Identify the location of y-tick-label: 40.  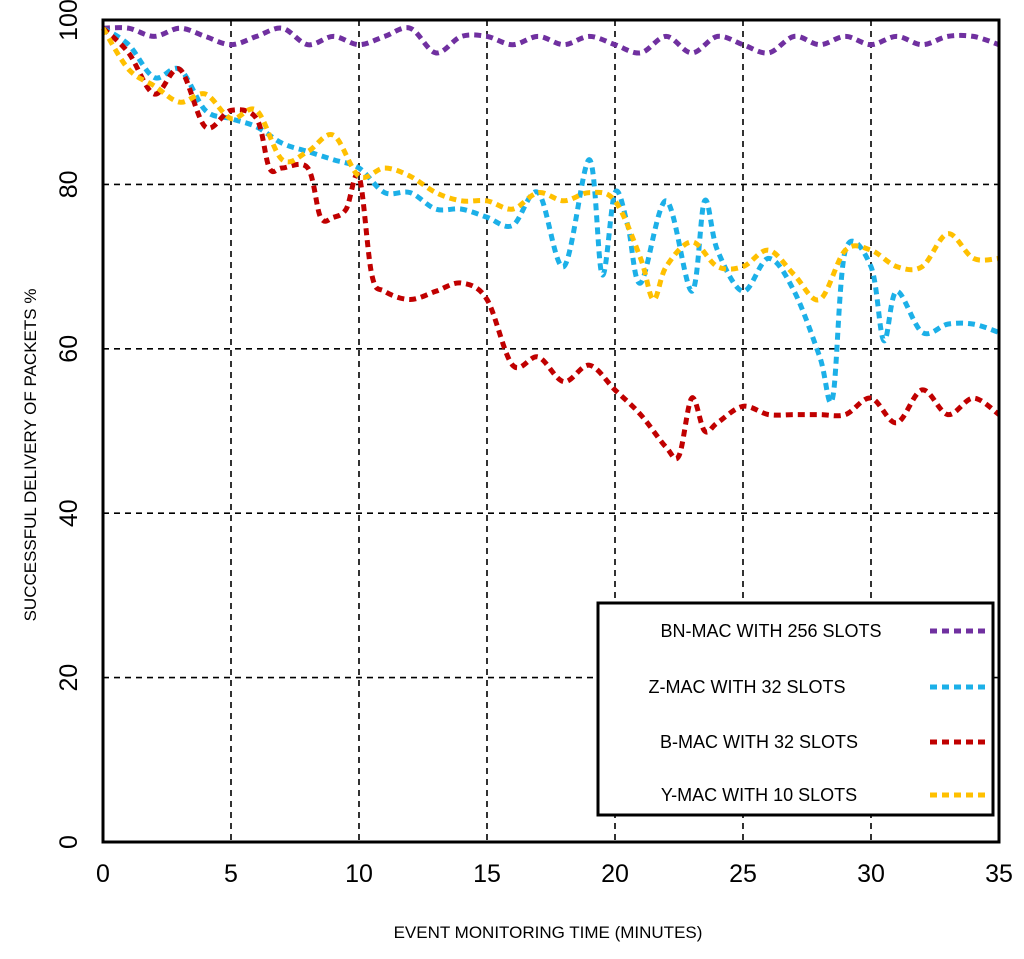
(69, 513).